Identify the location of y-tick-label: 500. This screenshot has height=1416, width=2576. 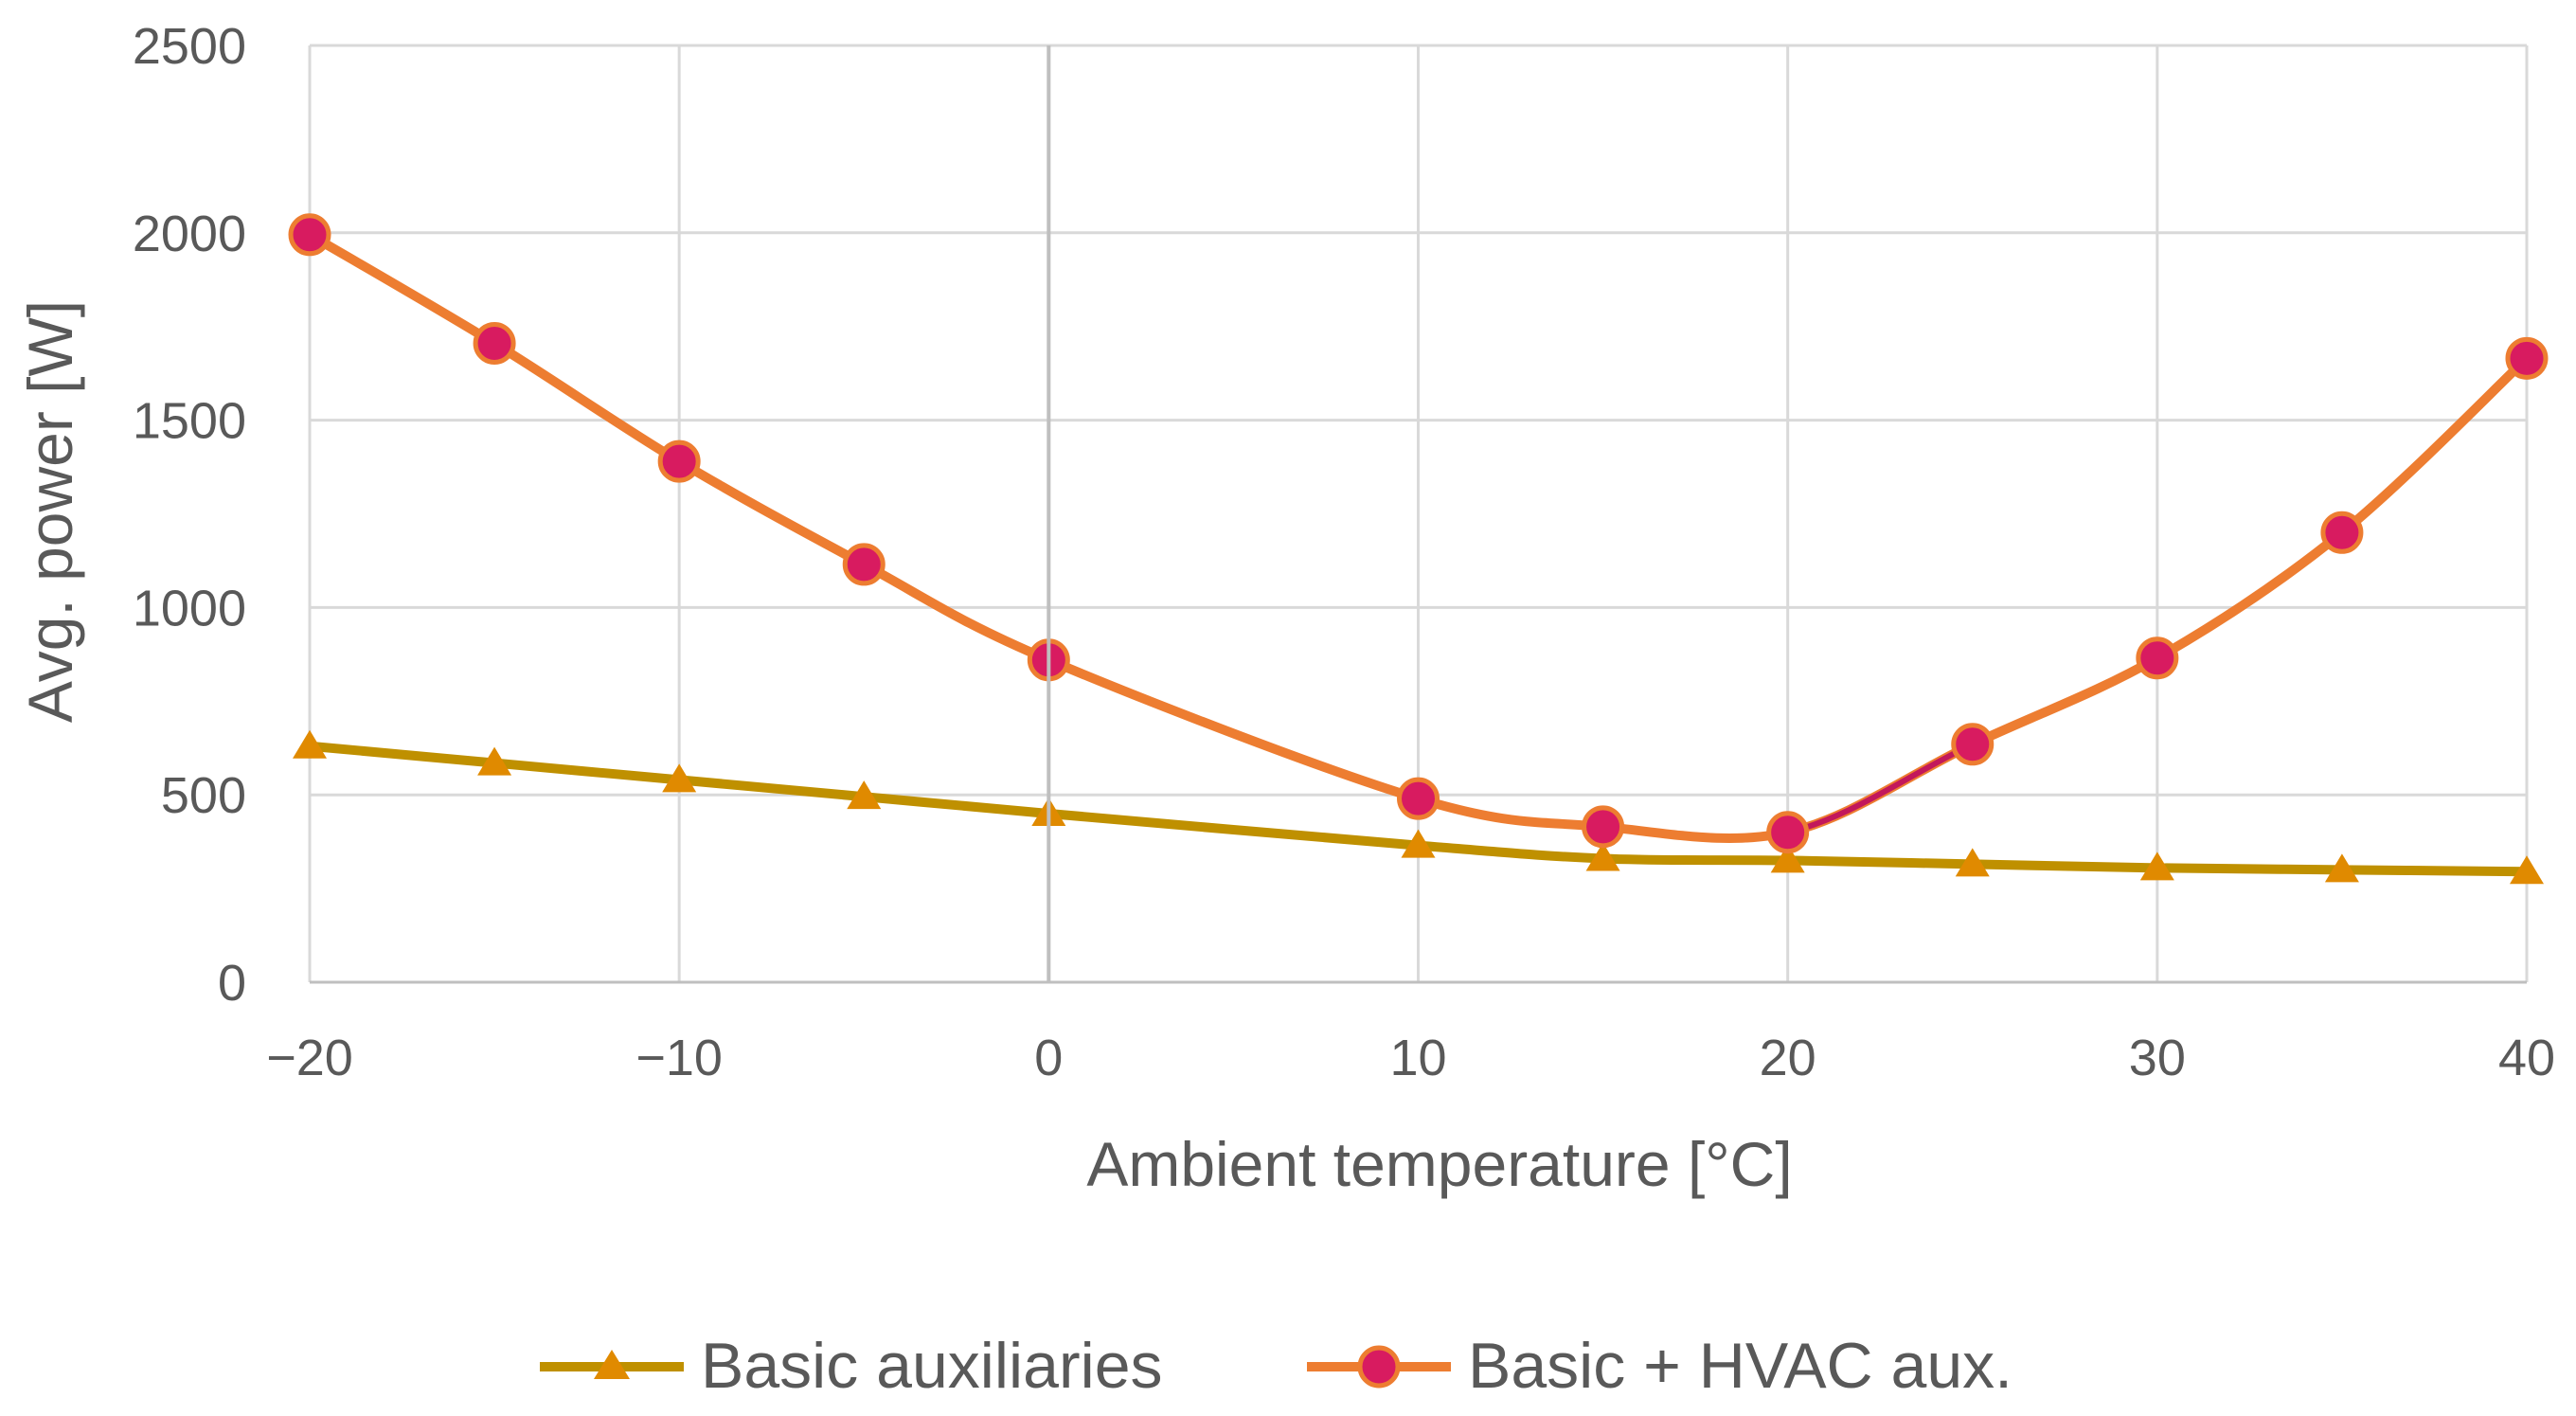
(203, 795).